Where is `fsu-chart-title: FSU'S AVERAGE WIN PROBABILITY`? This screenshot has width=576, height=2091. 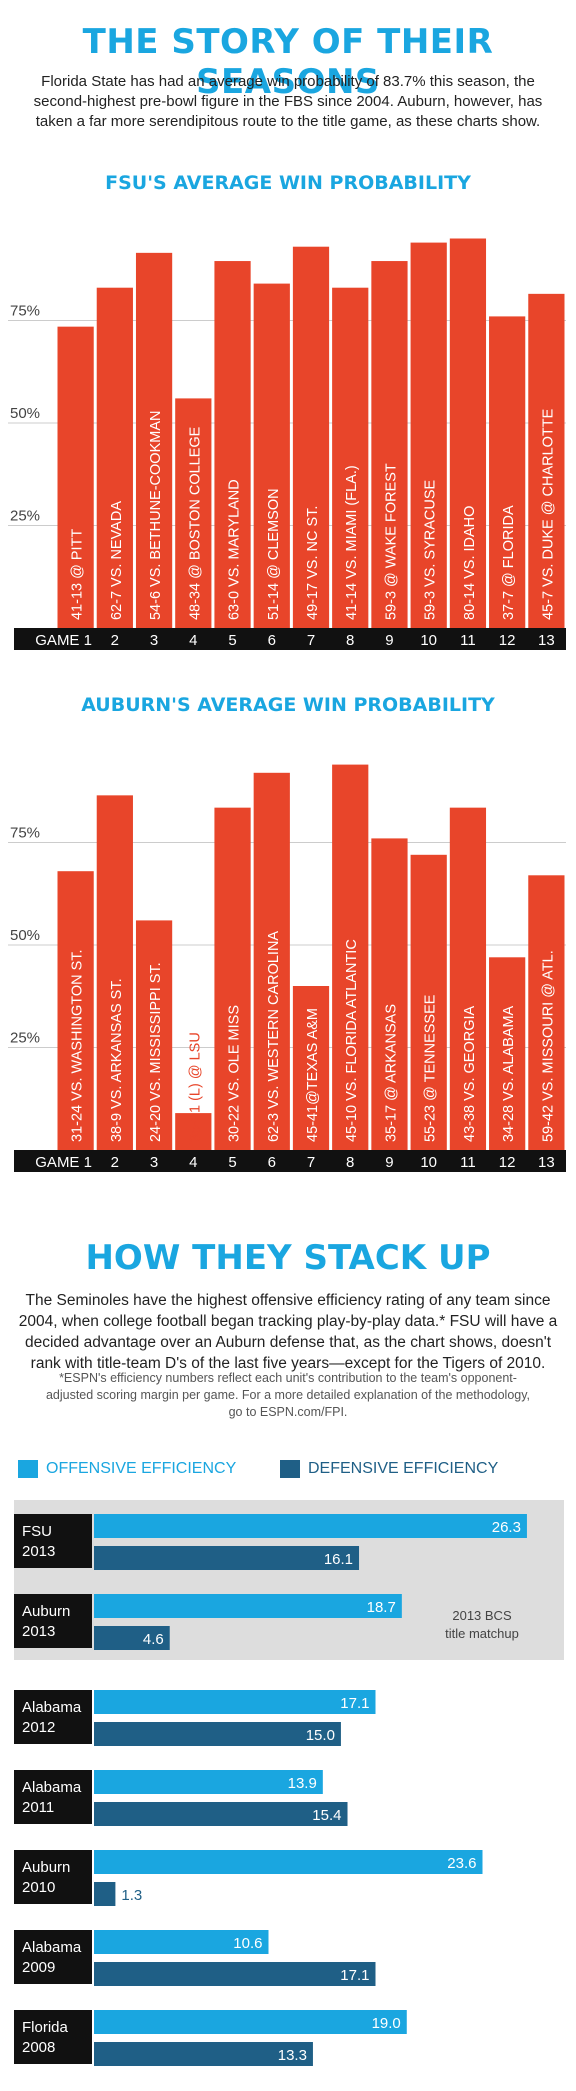 fsu-chart-title: FSU'S AVERAGE WIN PROBABILITY is located at coordinates (288, 183).